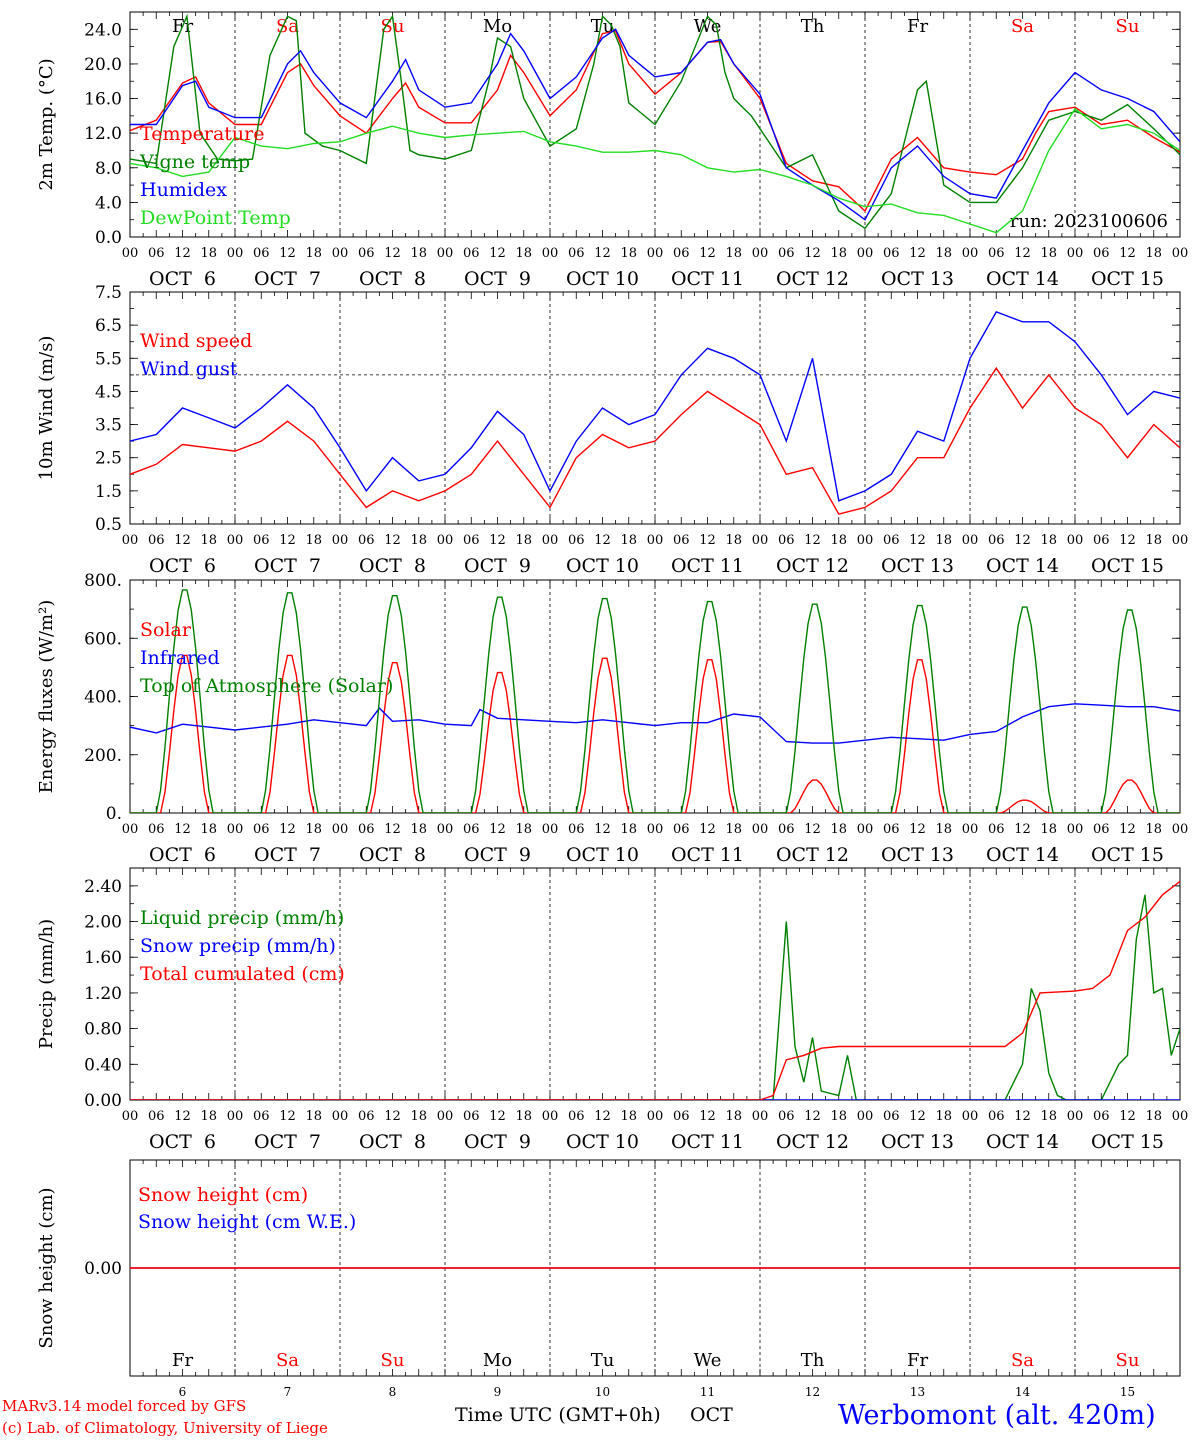  What do you see at coordinates (108, 359) in the screenshot?
I see `y-tick-label: 5.5` at bounding box center [108, 359].